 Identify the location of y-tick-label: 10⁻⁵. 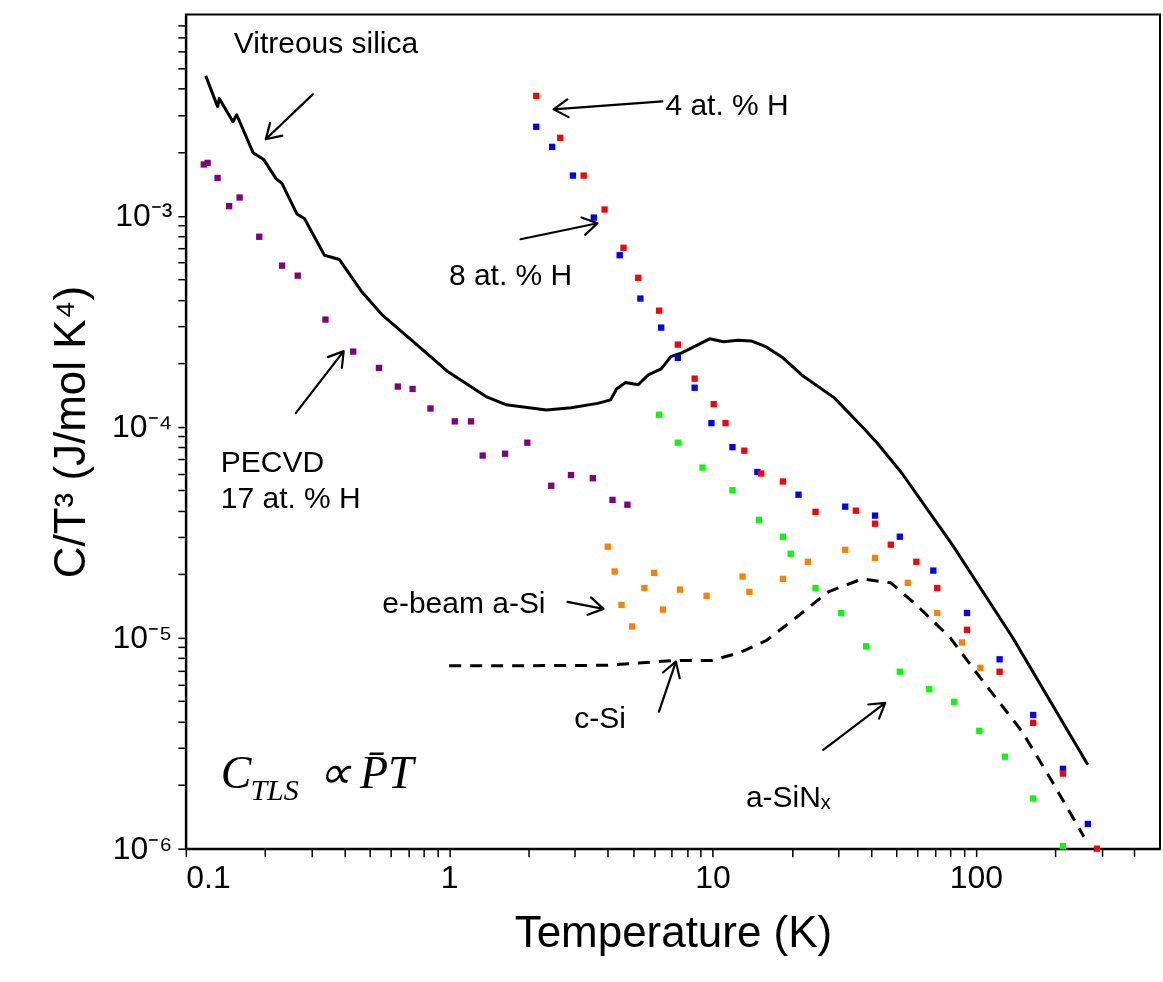
(142, 637).